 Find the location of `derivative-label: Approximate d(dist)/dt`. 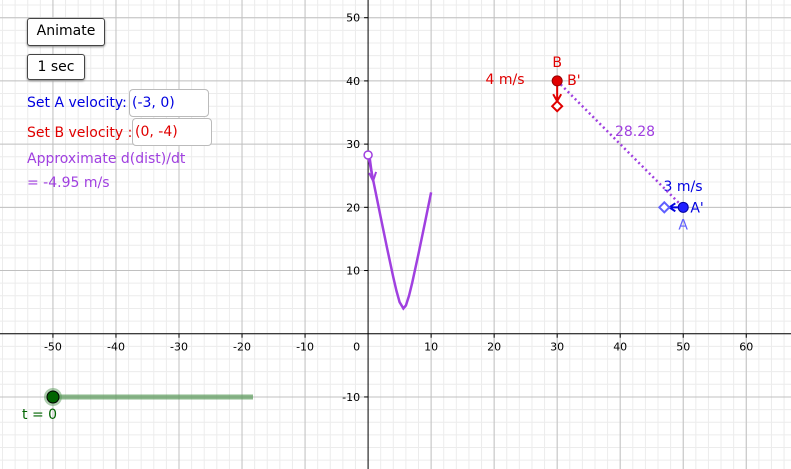

derivative-label: Approximate d(dist)/dt is located at coordinates (106, 159).